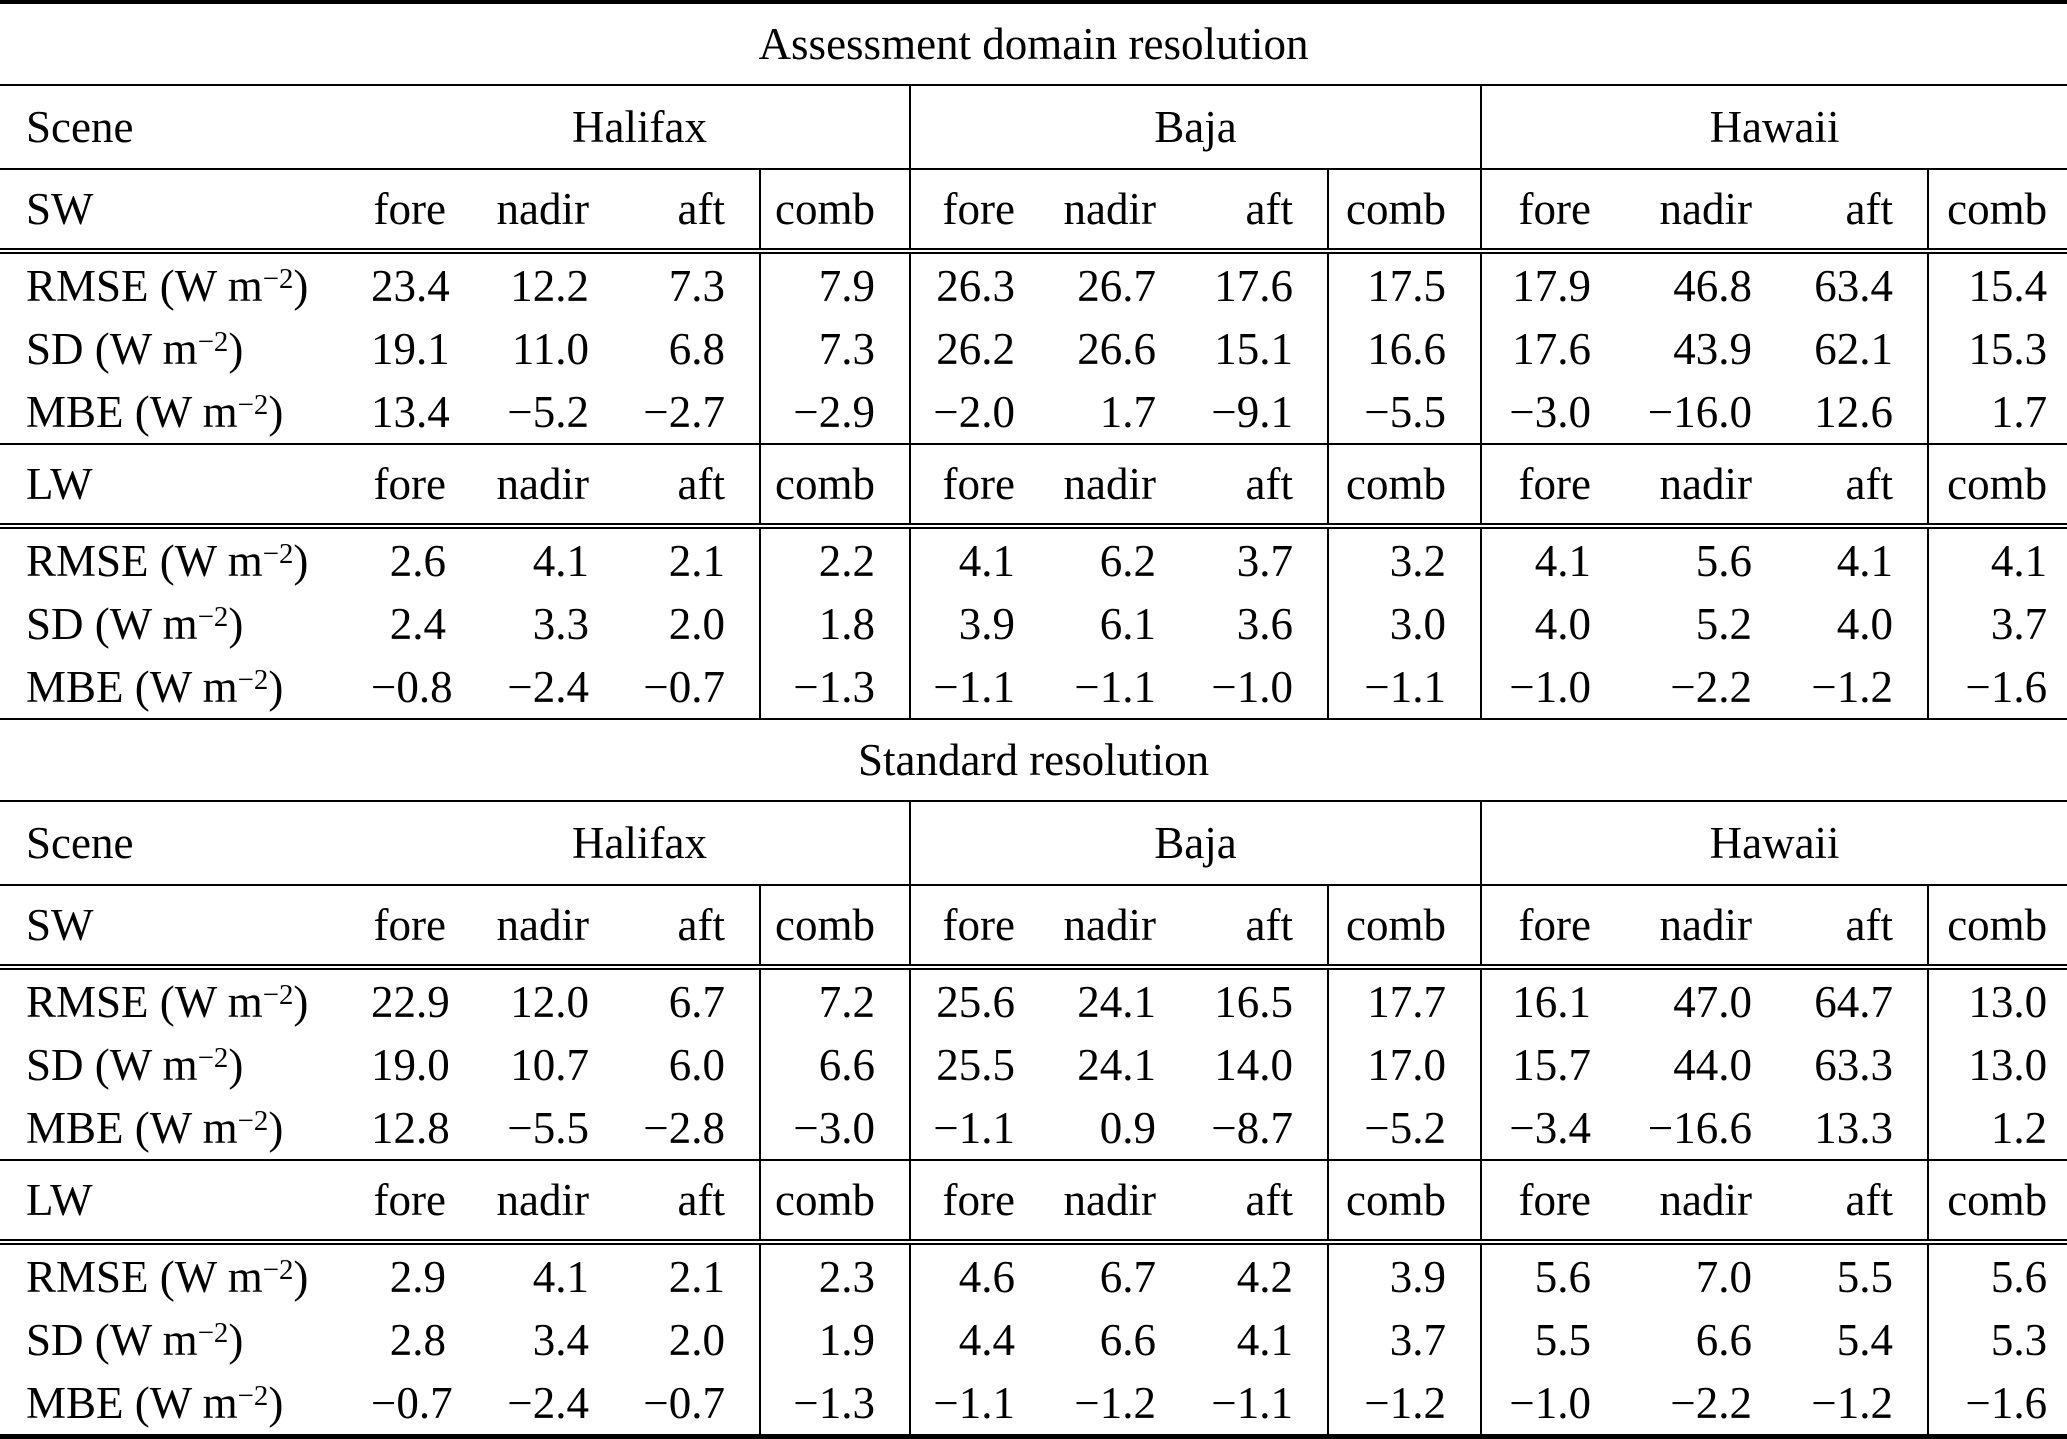  I want to click on value-cell: 2.9, so click(417, 1276).